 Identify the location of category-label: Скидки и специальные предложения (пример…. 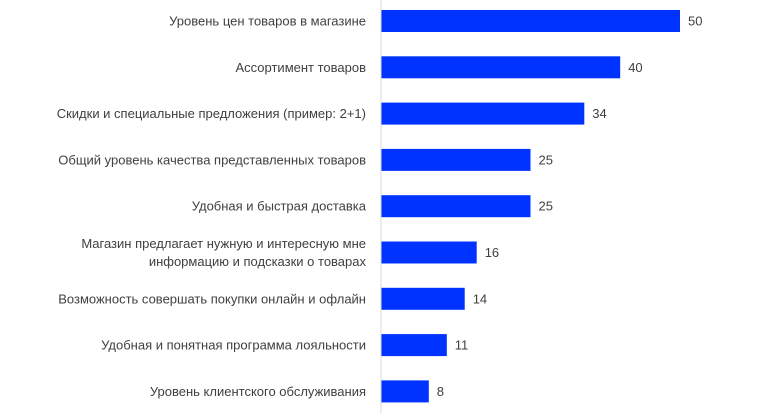
(211, 113).